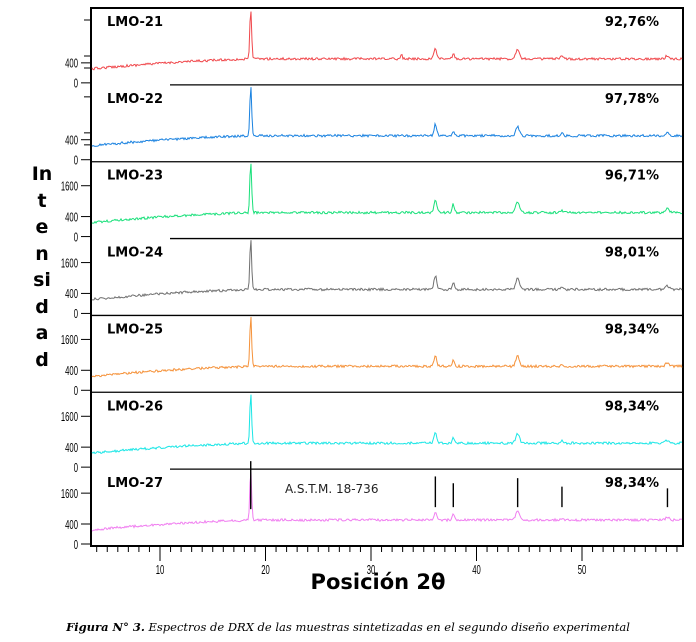  What do you see at coordinates (42, 280) in the screenshot?
I see `y-axis-title-letter: si` at bounding box center [42, 280].